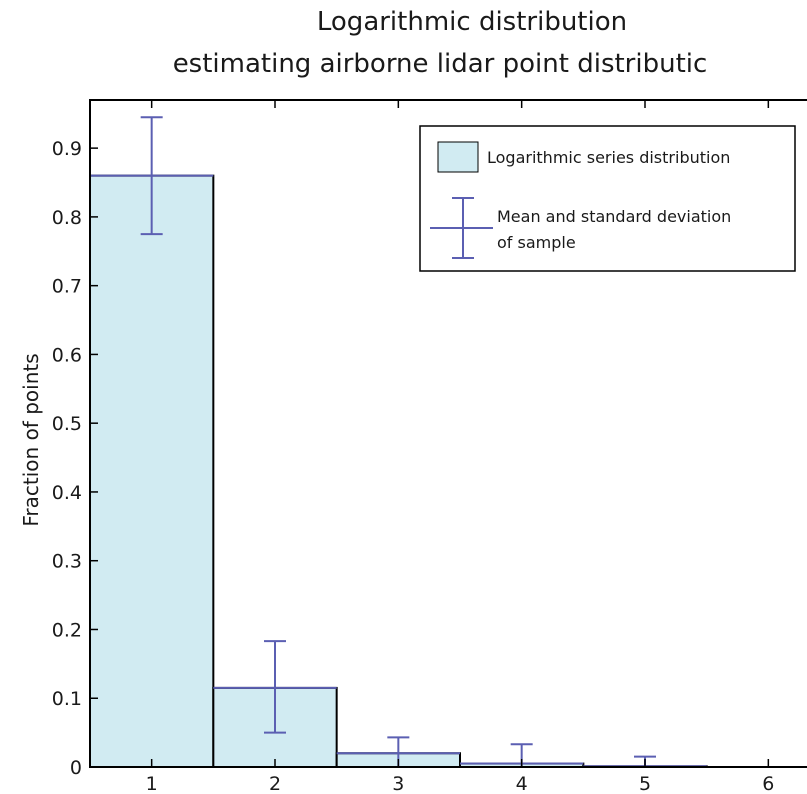  Describe the element at coordinates (67, 699) in the screenshot. I see `y-tick-label-0.1: 0.1` at that location.